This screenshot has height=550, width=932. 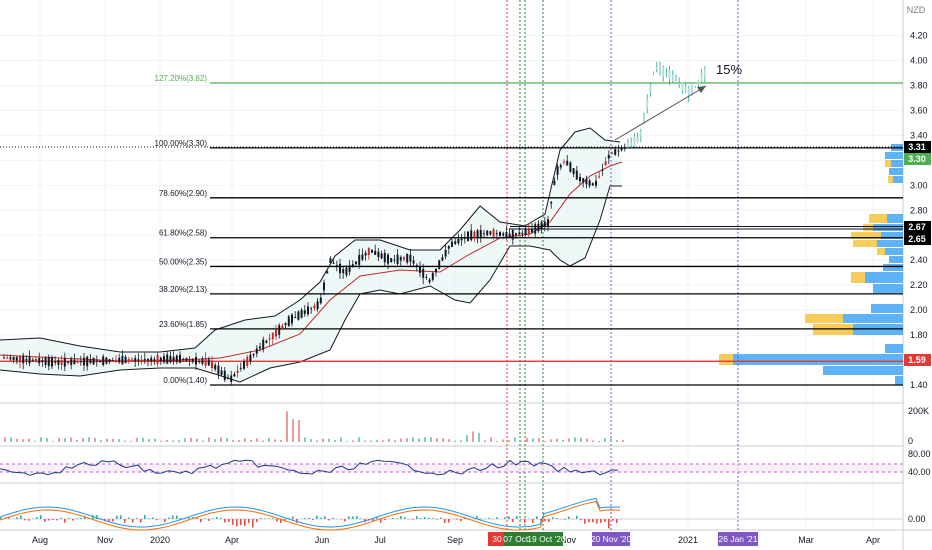 I want to click on date-label-text: 20 Nov '20, so click(x=611, y=539).